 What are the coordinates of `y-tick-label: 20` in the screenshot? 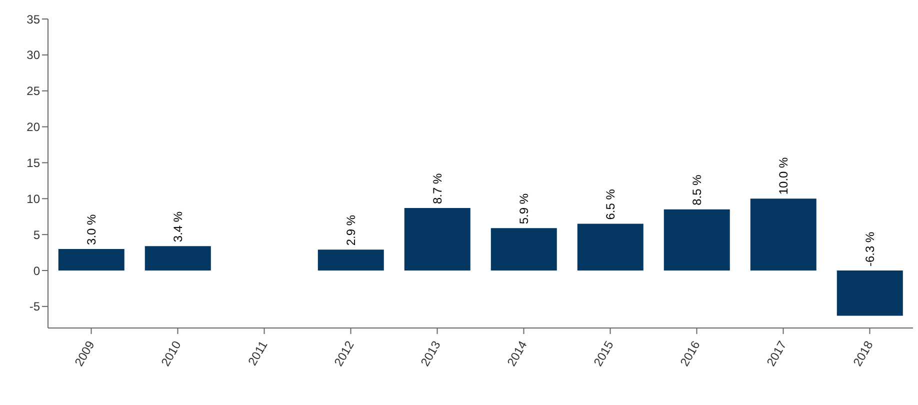 It's located at (33, 127).